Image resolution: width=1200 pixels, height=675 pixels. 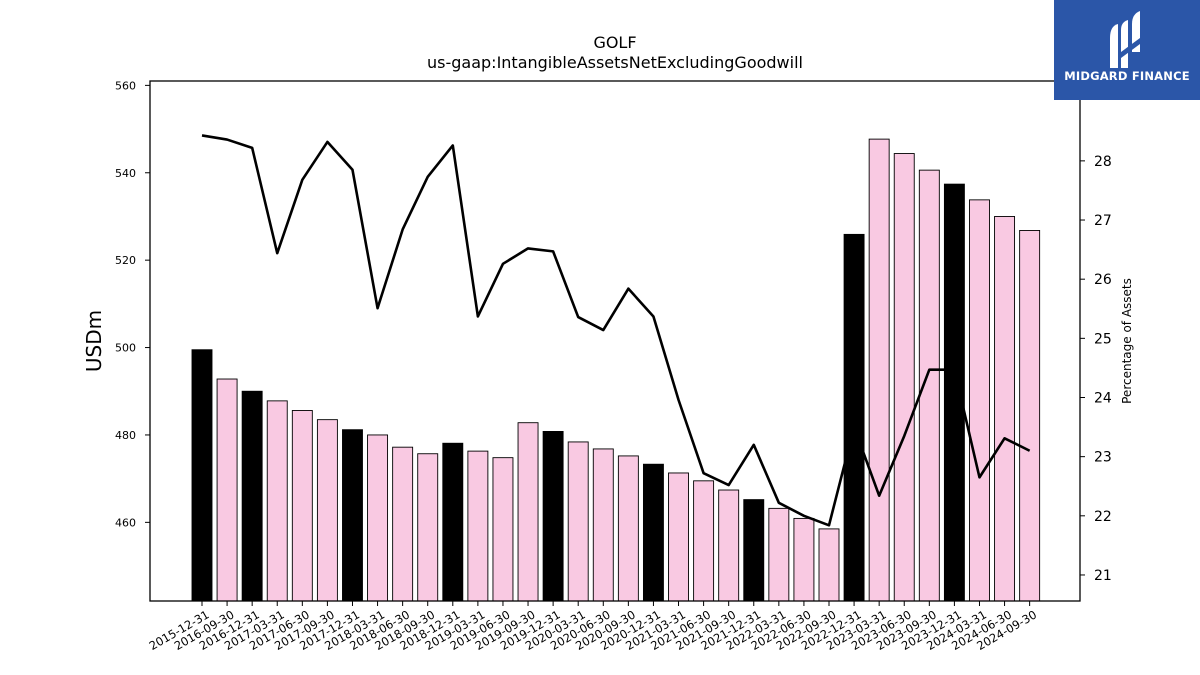 What do you see at coordinates (1127, 341) in the screenshot?
I see `y2-axis-label: Percentage of Assets` at bounding box center [1127, 341].